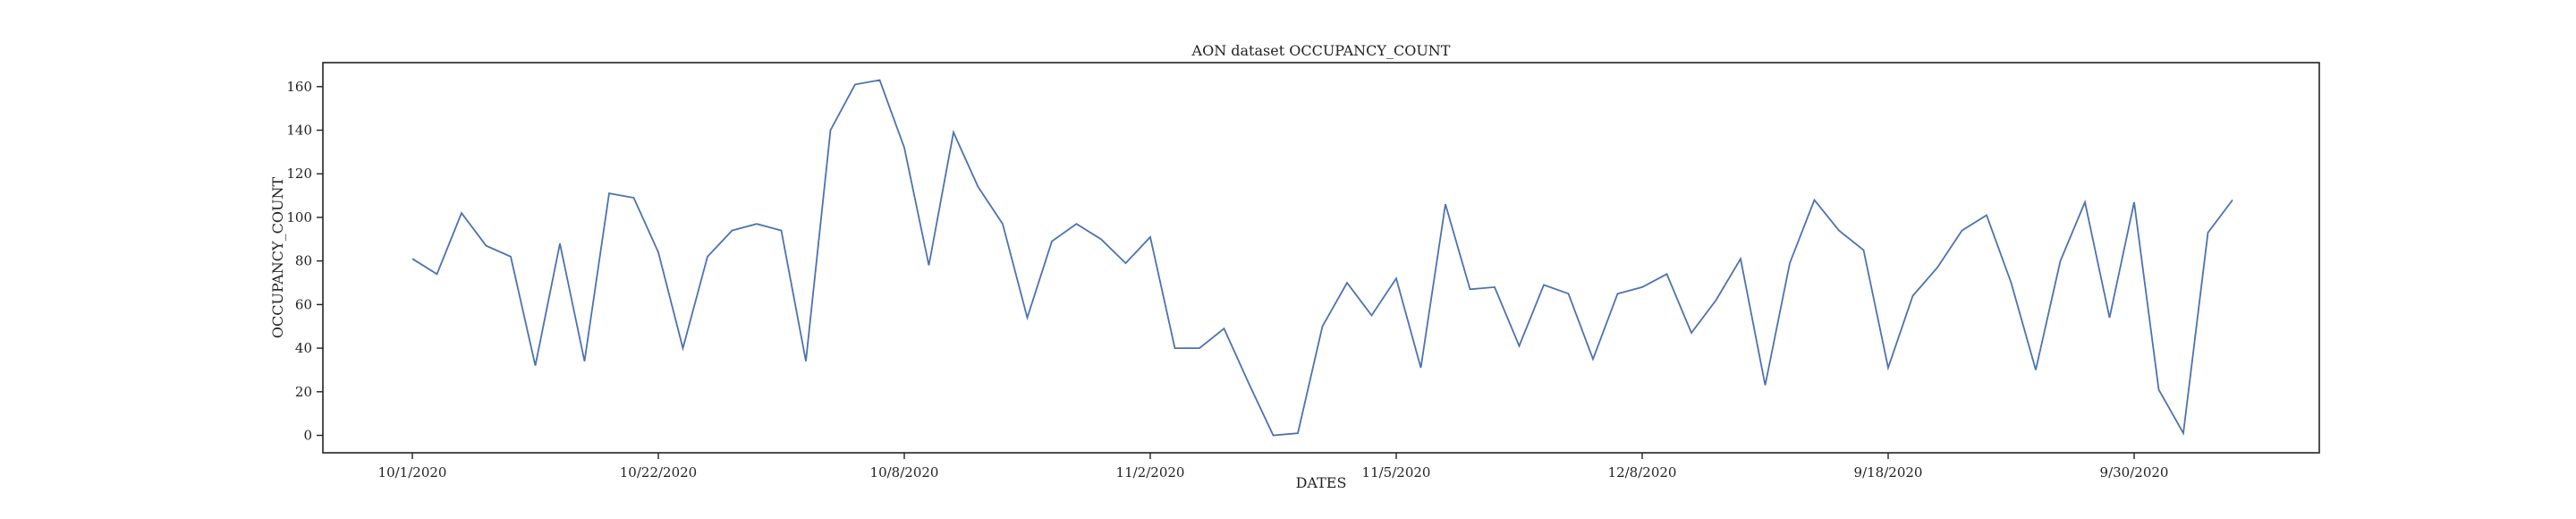 This screenshot has height=519, width=2576. Describe the element at coordinates (299, 174) in the screenshot. I see `y-tick-label: 120` at that location.